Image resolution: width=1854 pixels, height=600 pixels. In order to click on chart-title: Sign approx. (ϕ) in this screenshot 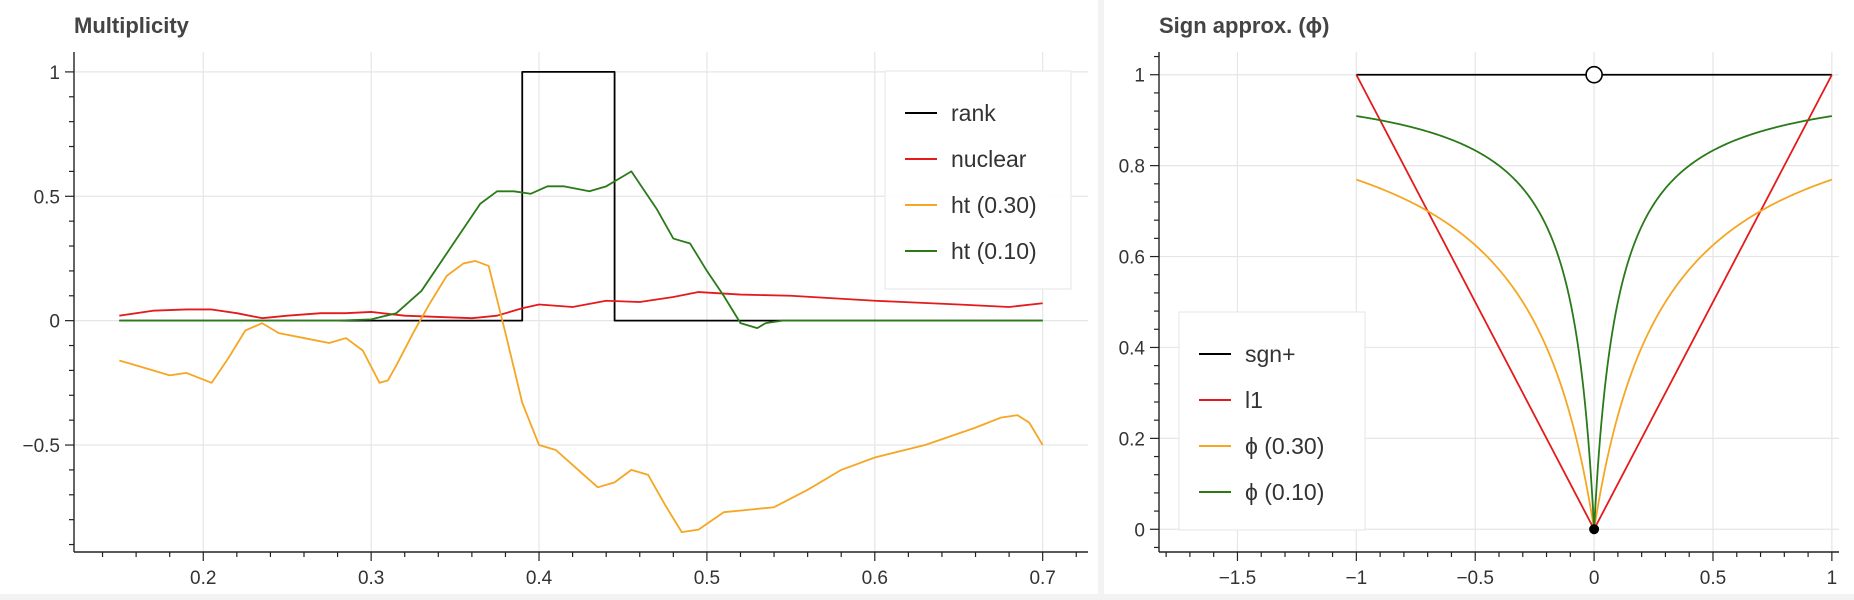, I will do `click(1244, 25)`.